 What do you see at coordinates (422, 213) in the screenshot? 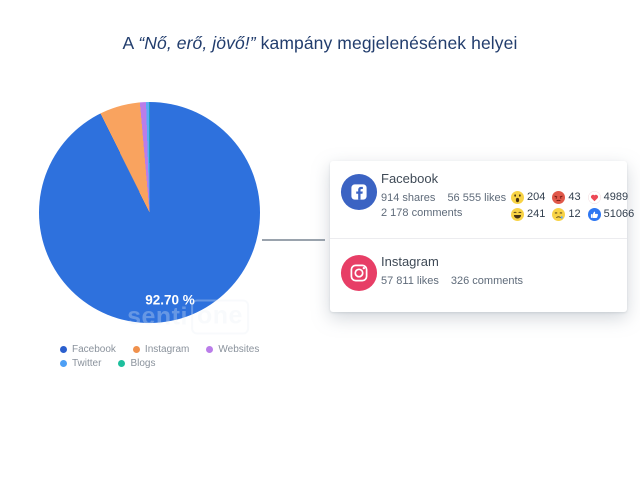
I see `facebook-comments: 2 178 comments` at bounding box center [422, 213].